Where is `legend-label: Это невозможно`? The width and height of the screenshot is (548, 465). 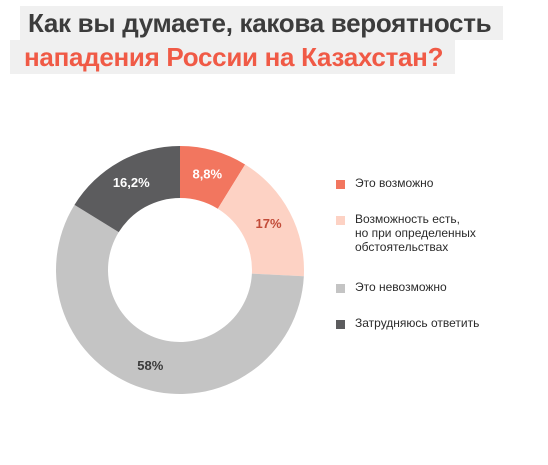
legend-label: Это невозможно is located at coordinates (440, 287).